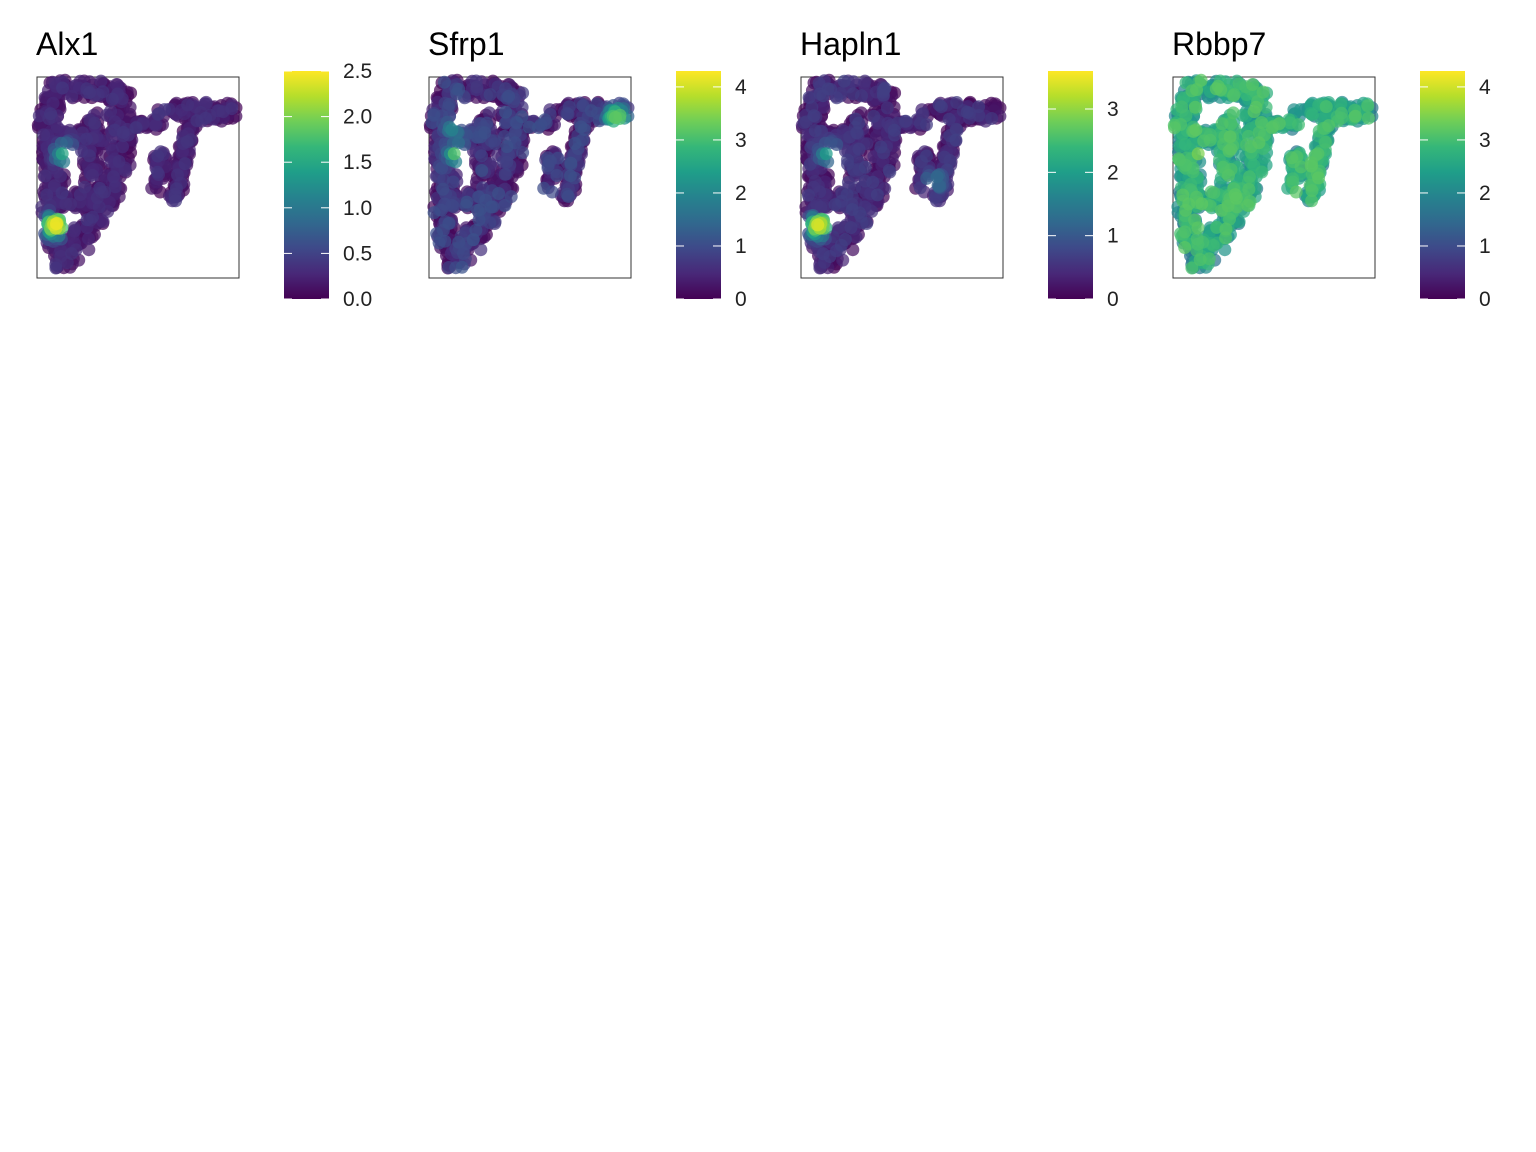  I want to click on panel-title: Rbbp7, so click(1219, 44).